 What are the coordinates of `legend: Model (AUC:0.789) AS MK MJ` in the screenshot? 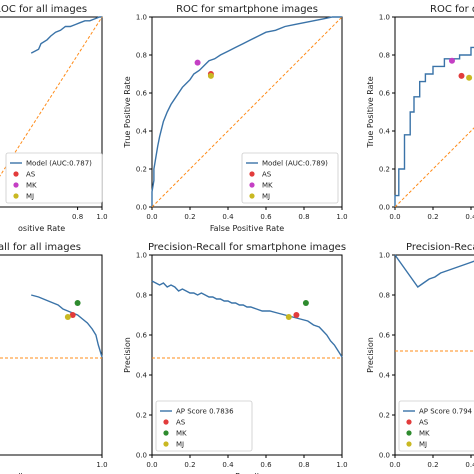 It's located at (290, 178).